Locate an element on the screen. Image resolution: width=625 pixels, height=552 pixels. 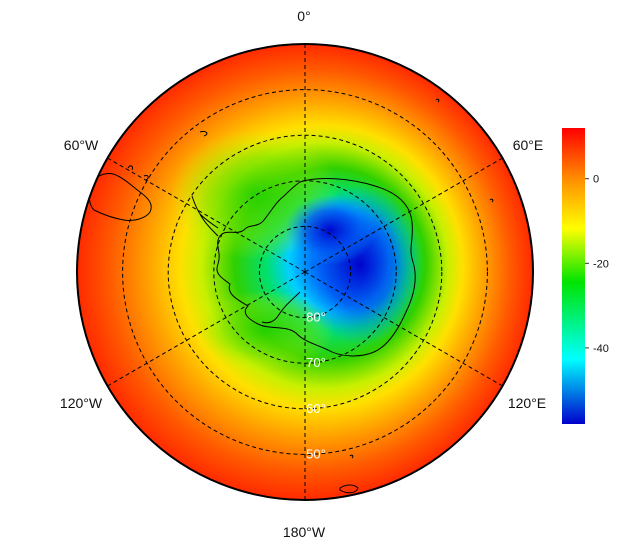
south-america-tip is located at coordinates (120, 197).